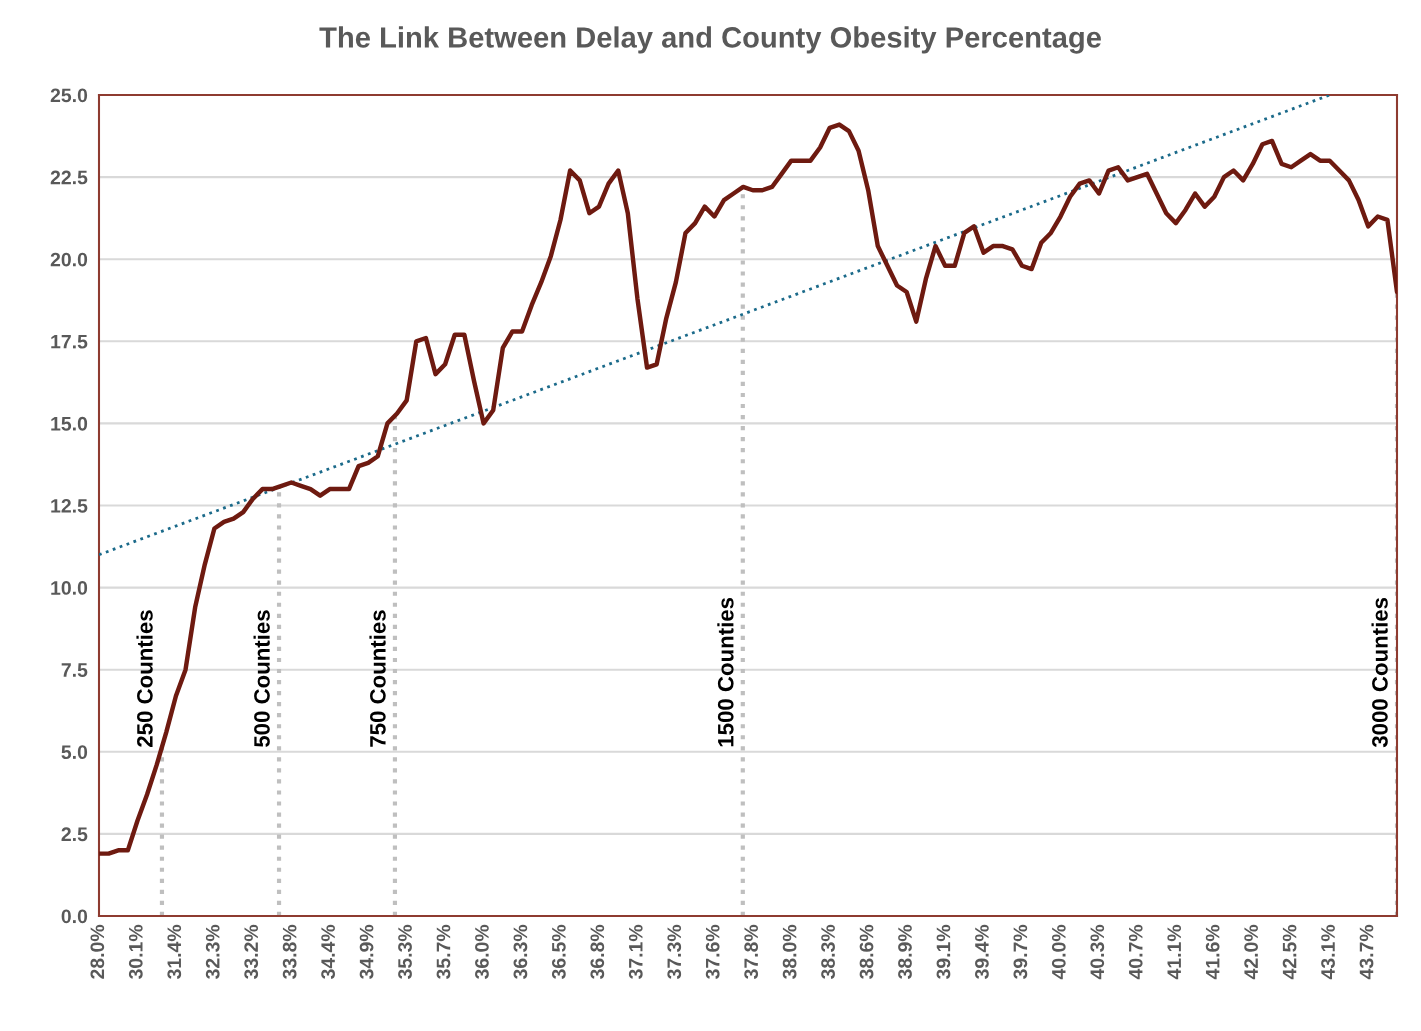 The width and height of the screenshot is (1421, 1031). I want to click on y-tick-label: 5.0, so click(74, 752).